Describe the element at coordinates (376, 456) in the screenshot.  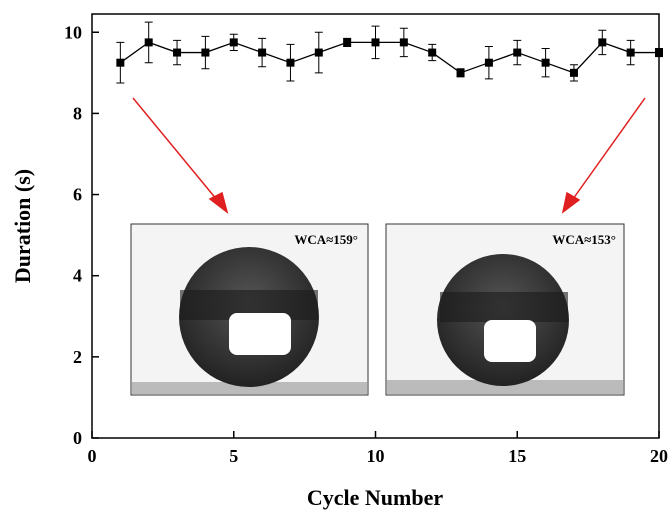
I see `x-tick-label: 10` at that location.